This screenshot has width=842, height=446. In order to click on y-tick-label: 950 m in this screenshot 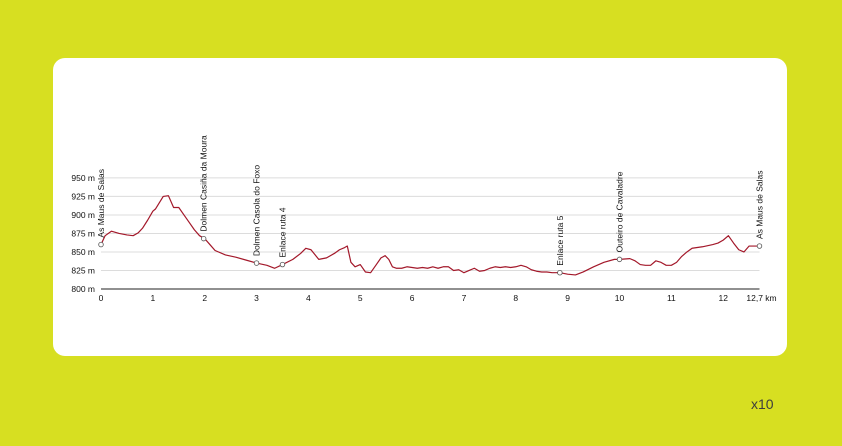, I will do `click(83, 178)`.